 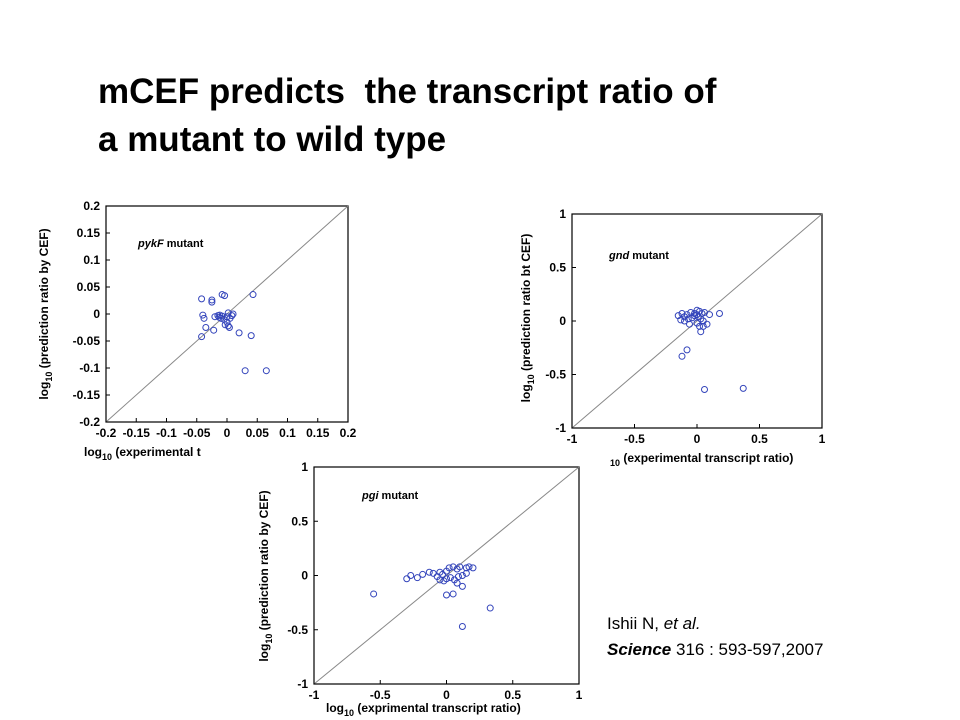 I want to click on citation-journal-line: Science 316 : 593-597,2007, so click(x=715, y=650).